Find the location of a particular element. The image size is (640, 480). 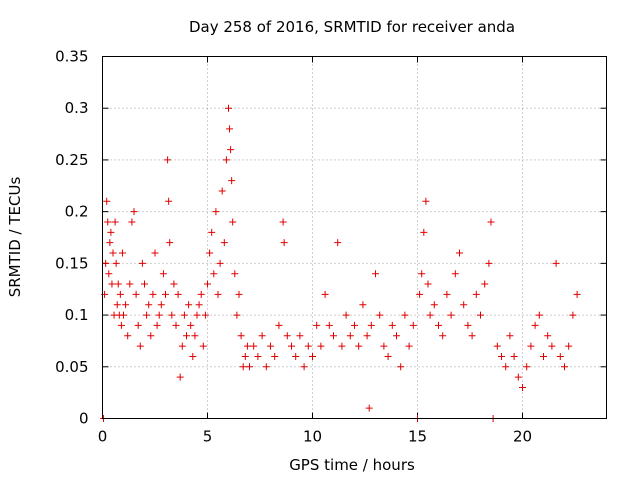

x-tick-label: 5 is located at coordinates (208, 437).